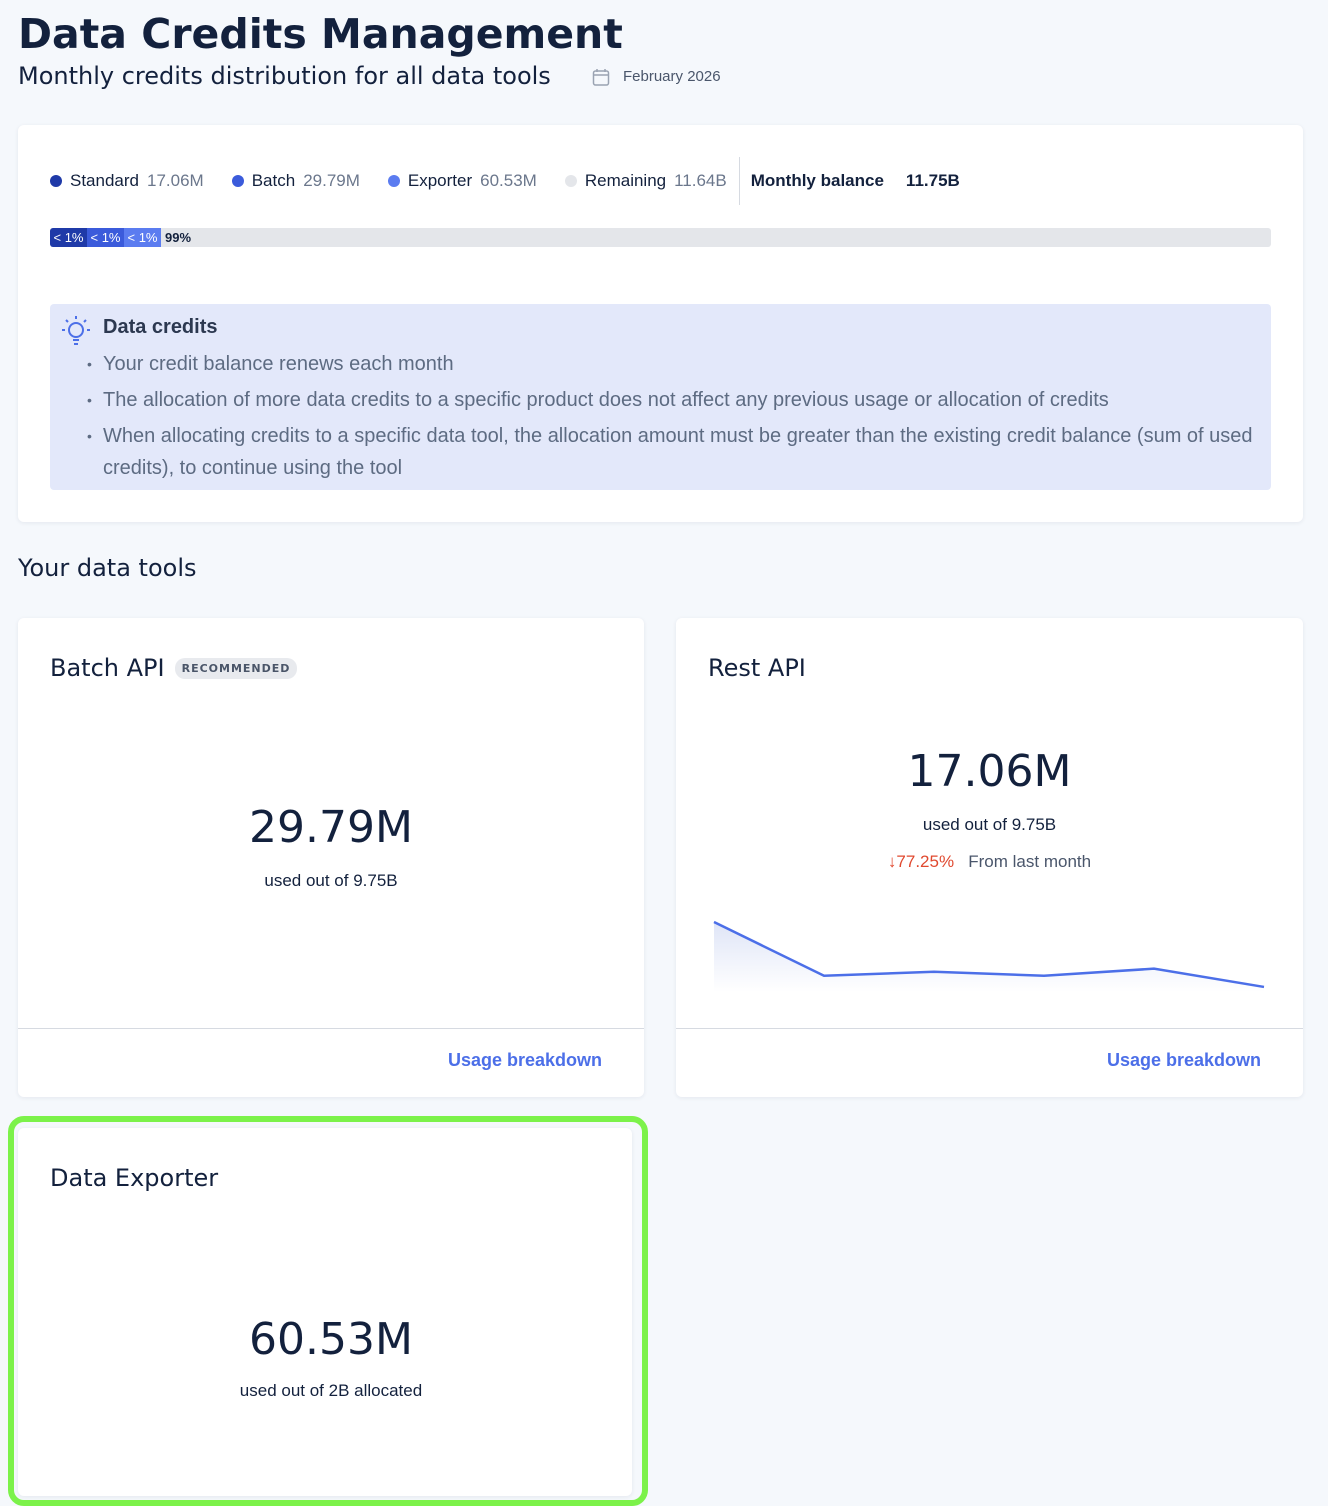 Image resolution: width=1328 pixels, height=1506 pixels. Describe the element at coordinates (757, 668) in the screenshot. I see `tool-name: Rest API` at that location.